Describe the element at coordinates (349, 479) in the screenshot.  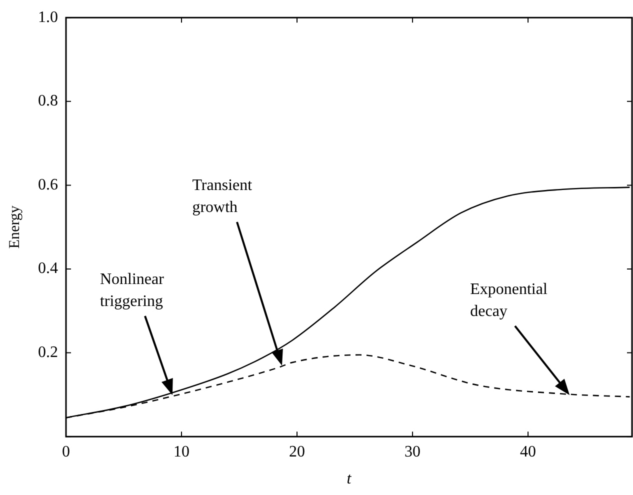
I see `x-axis-title: t` at that location.